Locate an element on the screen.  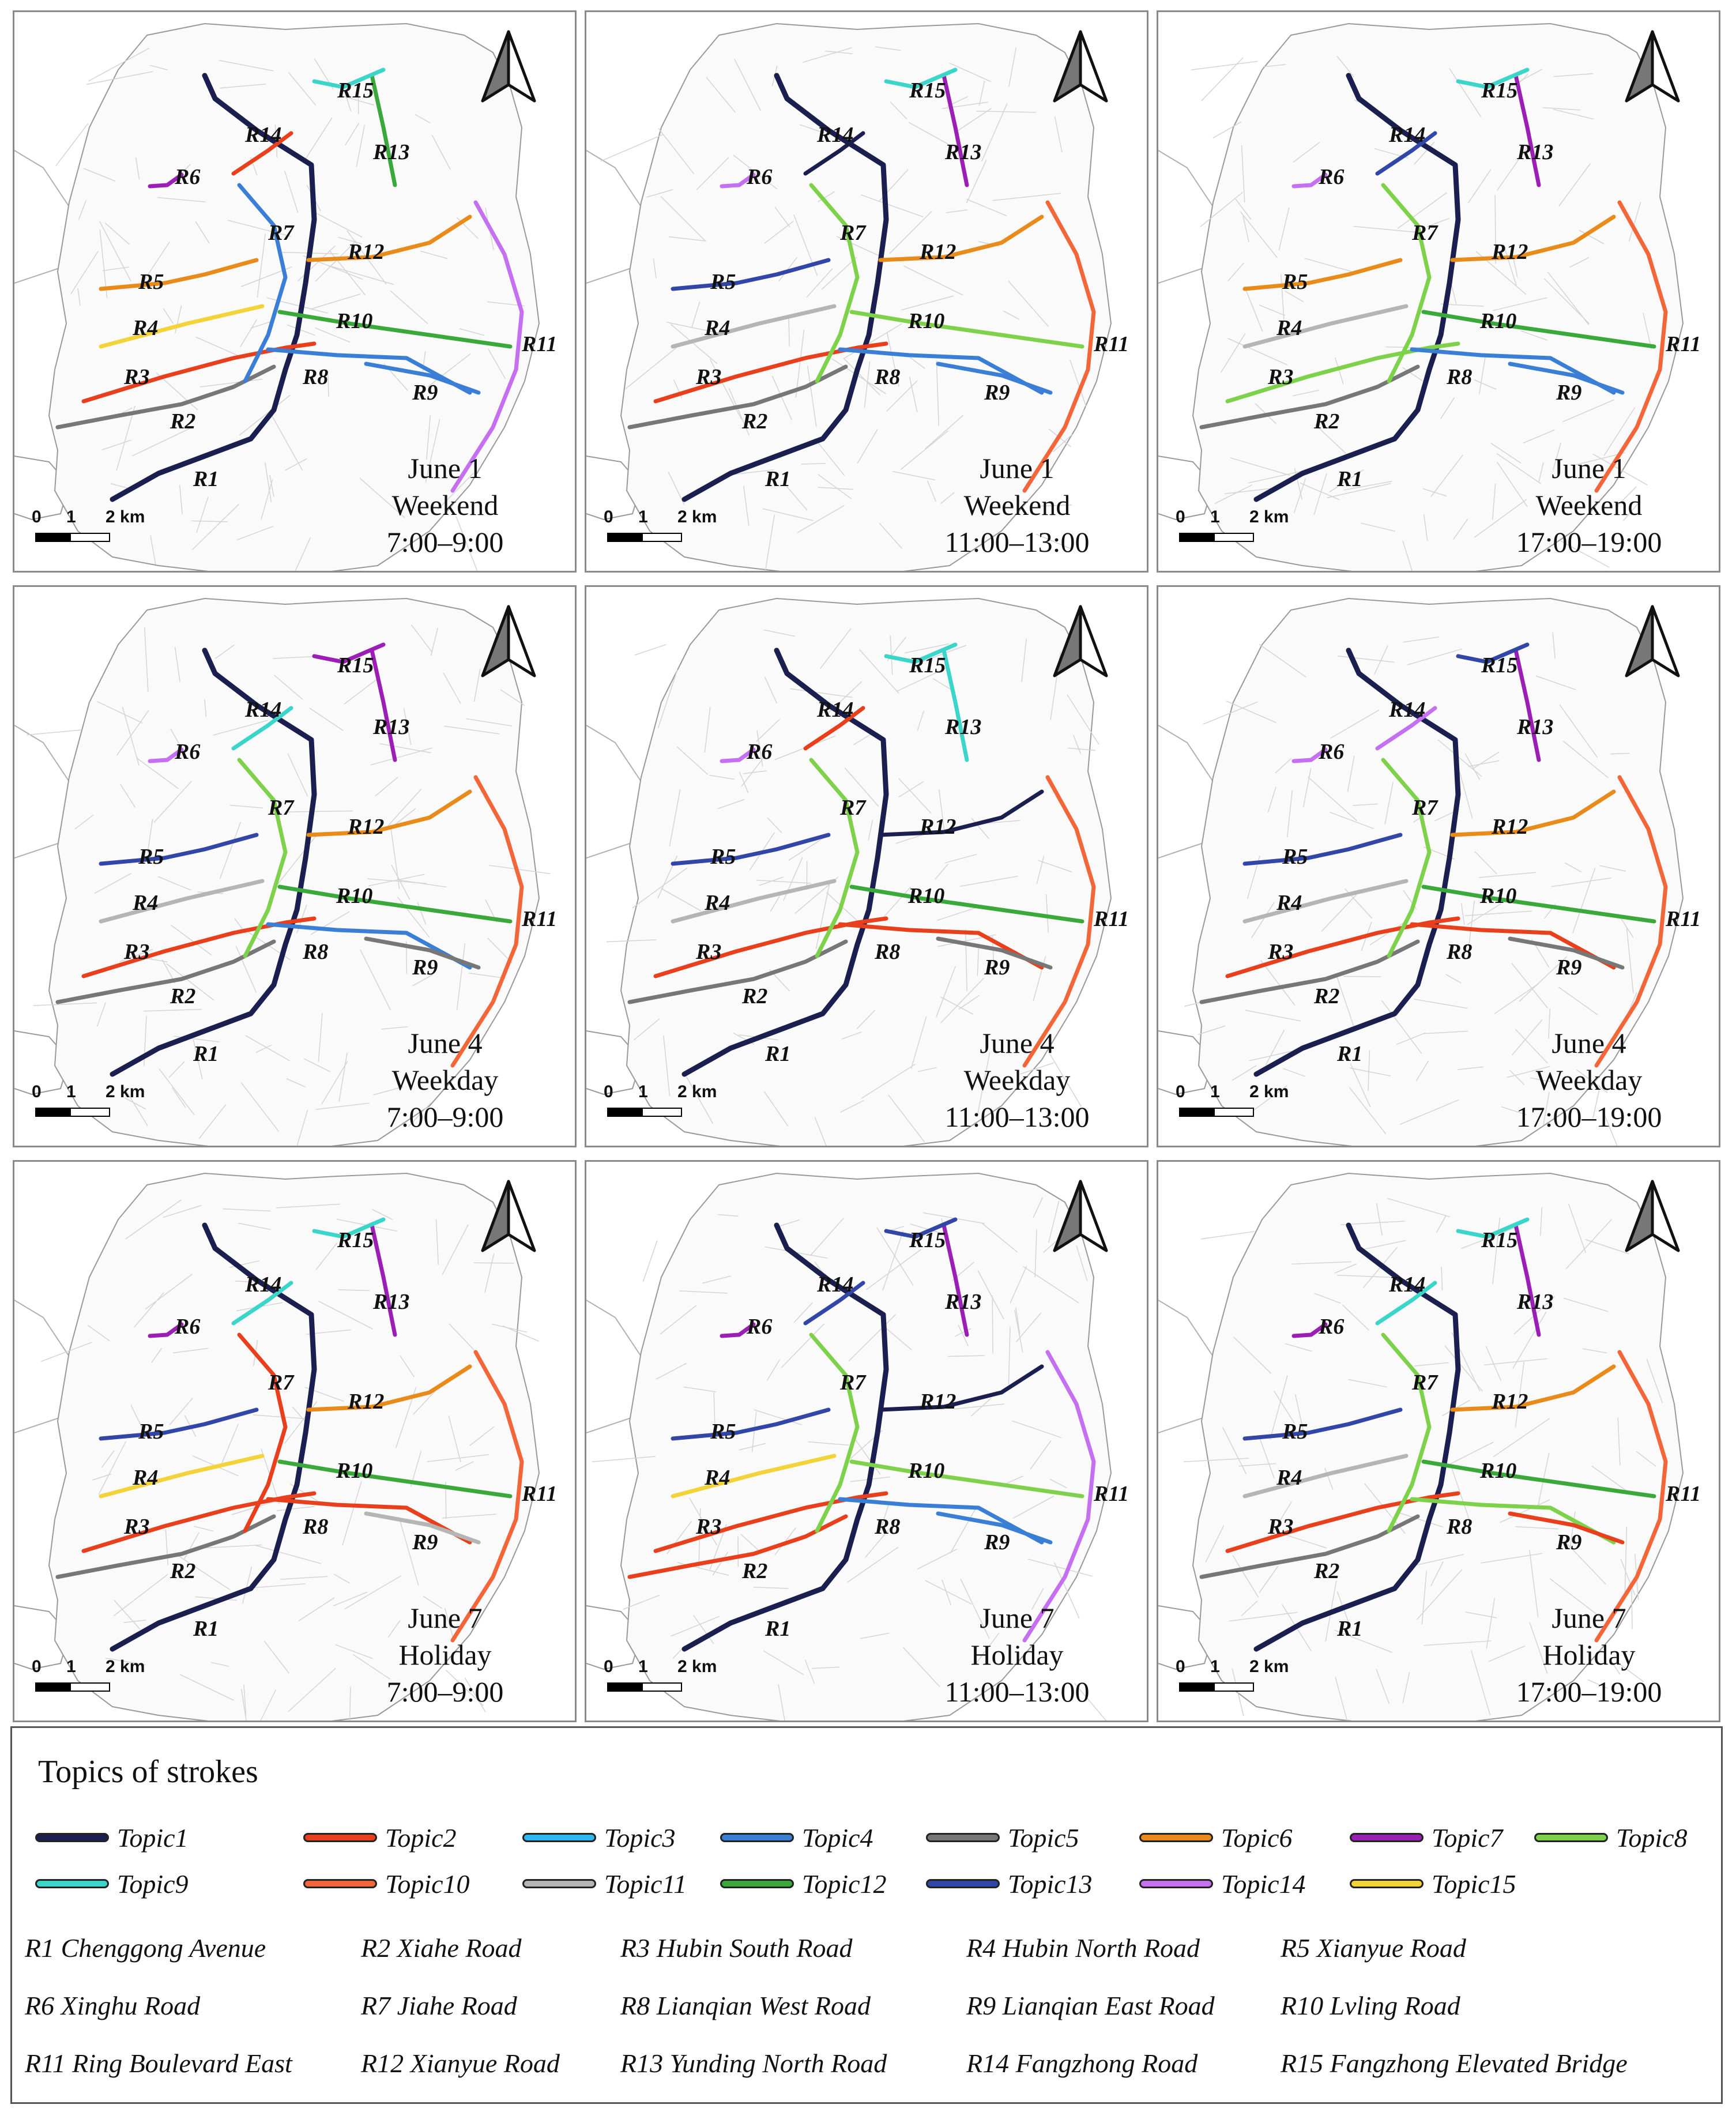
road-stroke-r13 is located at coordinates (1527, 705).